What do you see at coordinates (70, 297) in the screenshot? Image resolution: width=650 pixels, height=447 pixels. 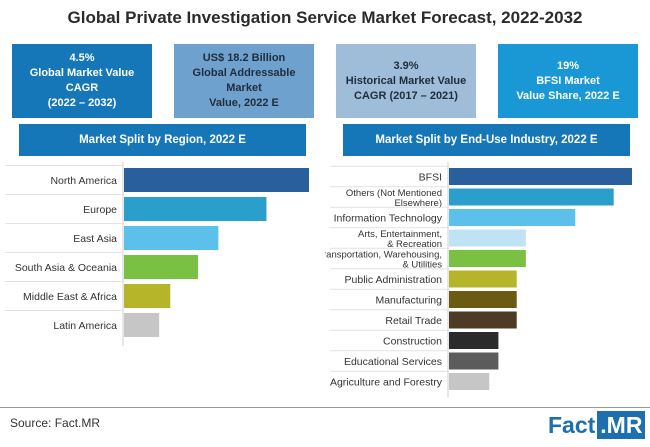 I see `category-label: Middle East & Africa` at bounding box center [70, 297].